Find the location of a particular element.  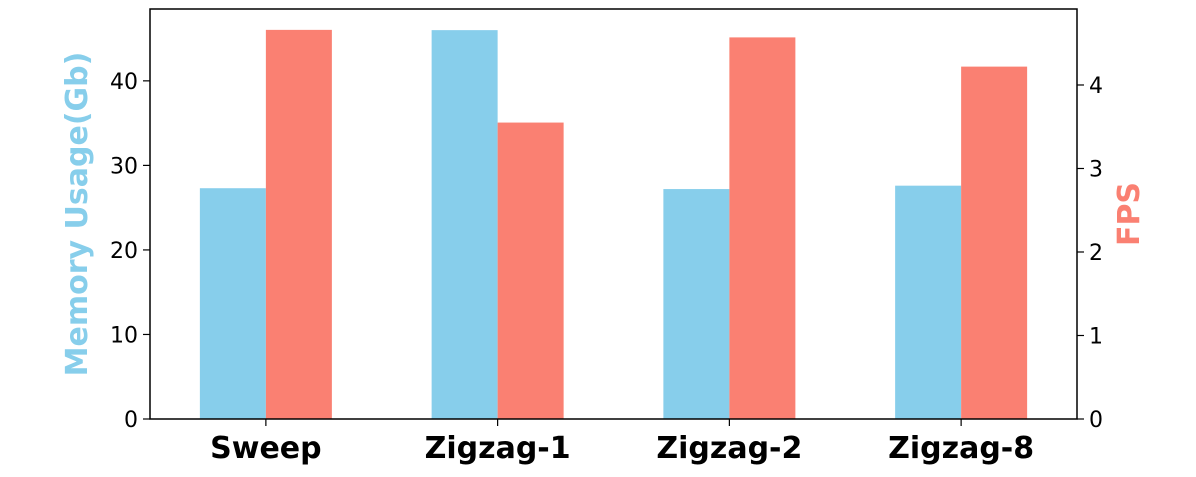

left-tick-label: 10 is located at coordinates (124, 335).